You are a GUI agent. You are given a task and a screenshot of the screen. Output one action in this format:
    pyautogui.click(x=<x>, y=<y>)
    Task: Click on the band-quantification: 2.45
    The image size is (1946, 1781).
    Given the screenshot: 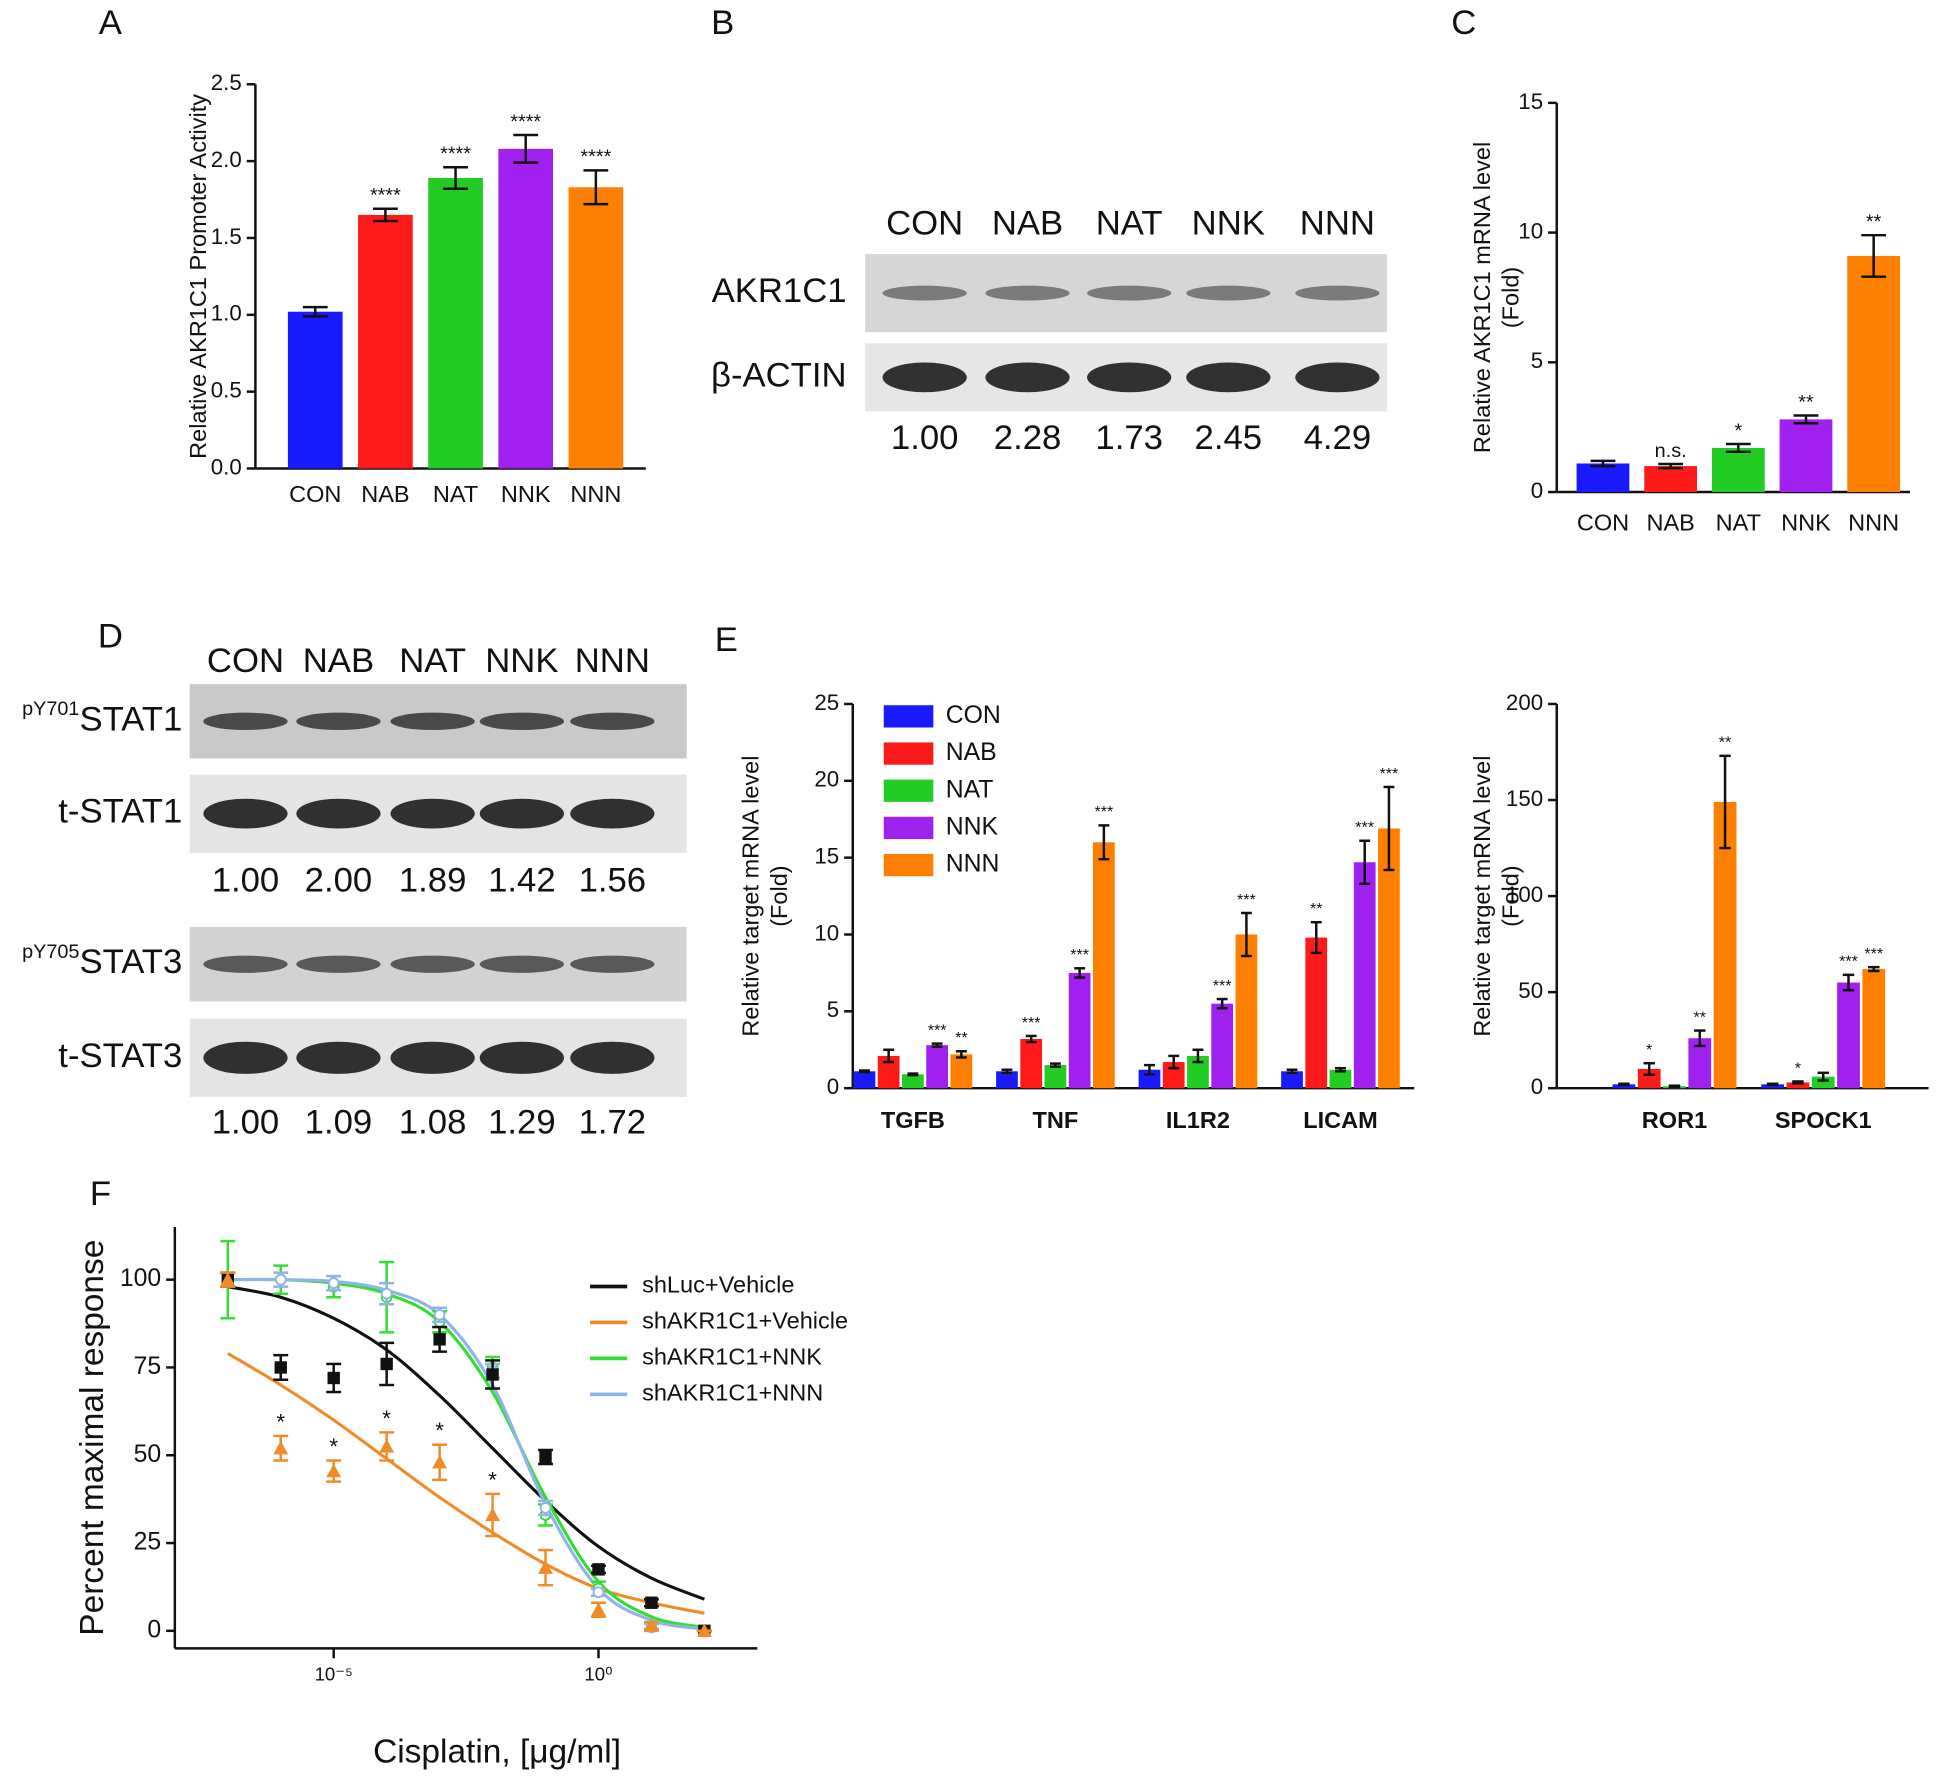 What is the action you would take?
    pyautogui.click(x=1229, y=438)
    